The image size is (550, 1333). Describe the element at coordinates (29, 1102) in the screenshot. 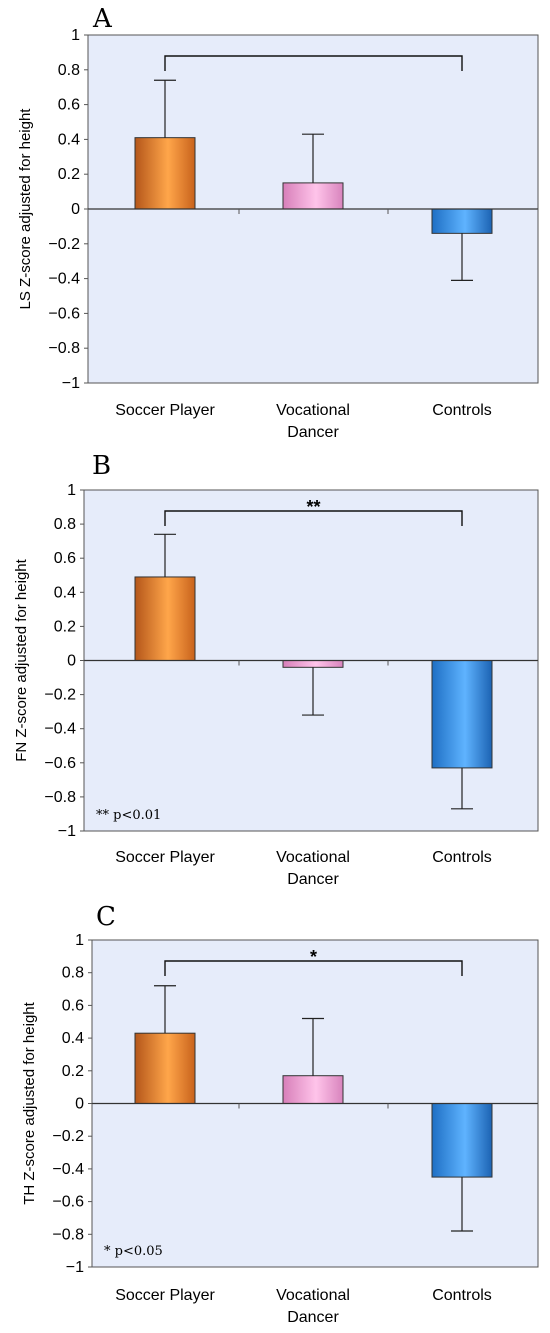

I see `y-axis-label: TH Z-score adjusted for height` at that location.